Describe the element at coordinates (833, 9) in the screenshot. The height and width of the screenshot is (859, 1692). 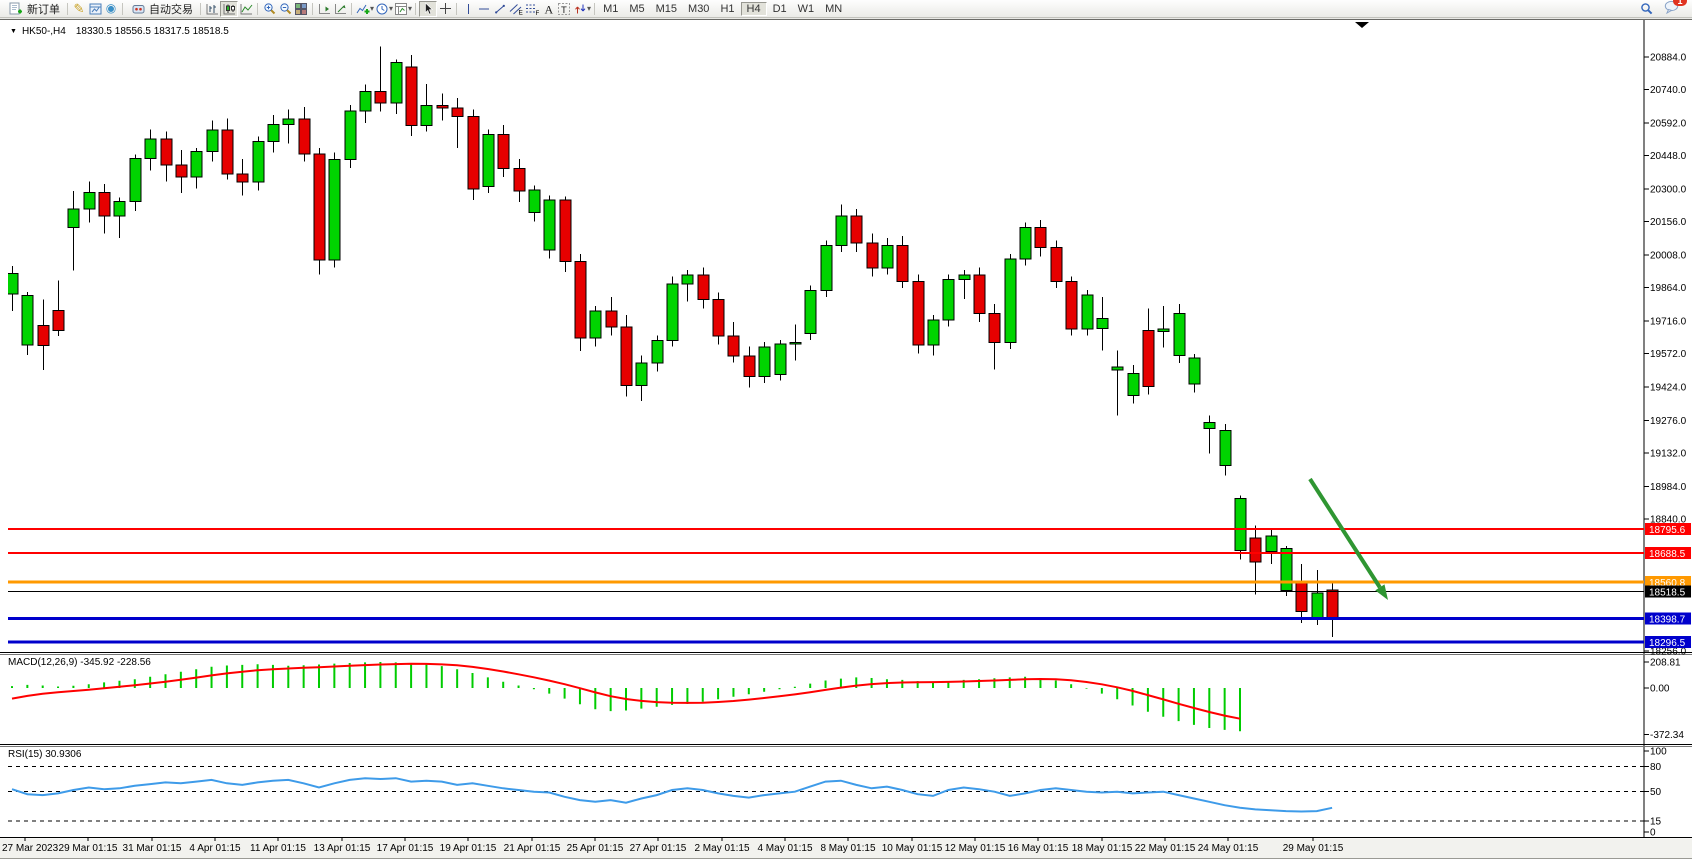
I see `timeframe-button-mn: MN` at that location.